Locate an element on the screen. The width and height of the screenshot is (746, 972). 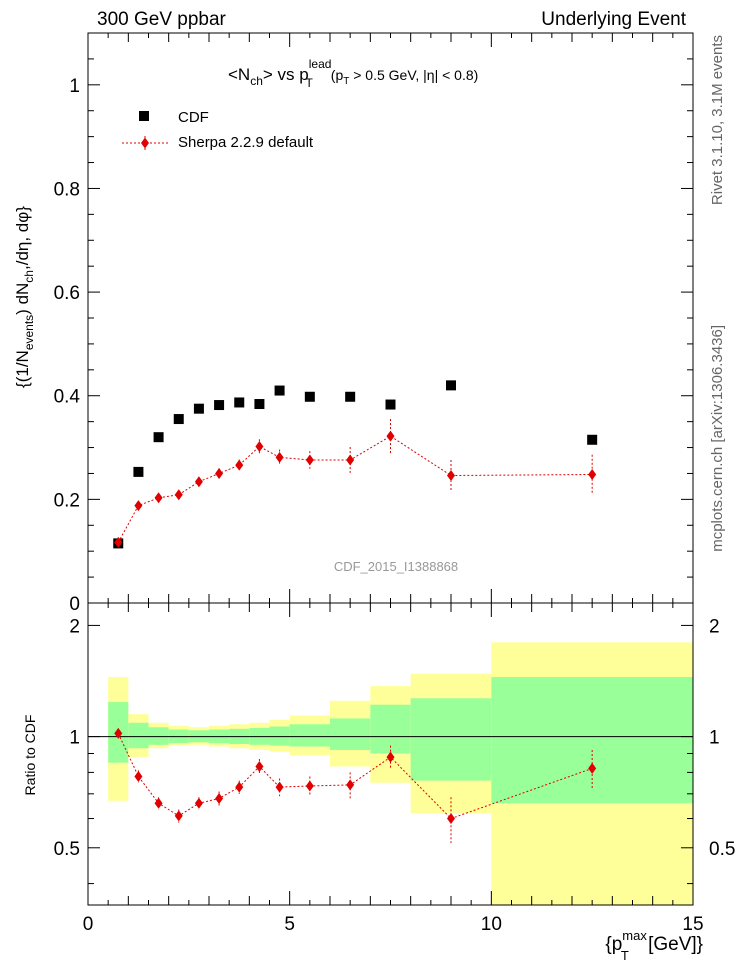
ratio-ytick-label-right: 2 is located at coordinates (714, 626).